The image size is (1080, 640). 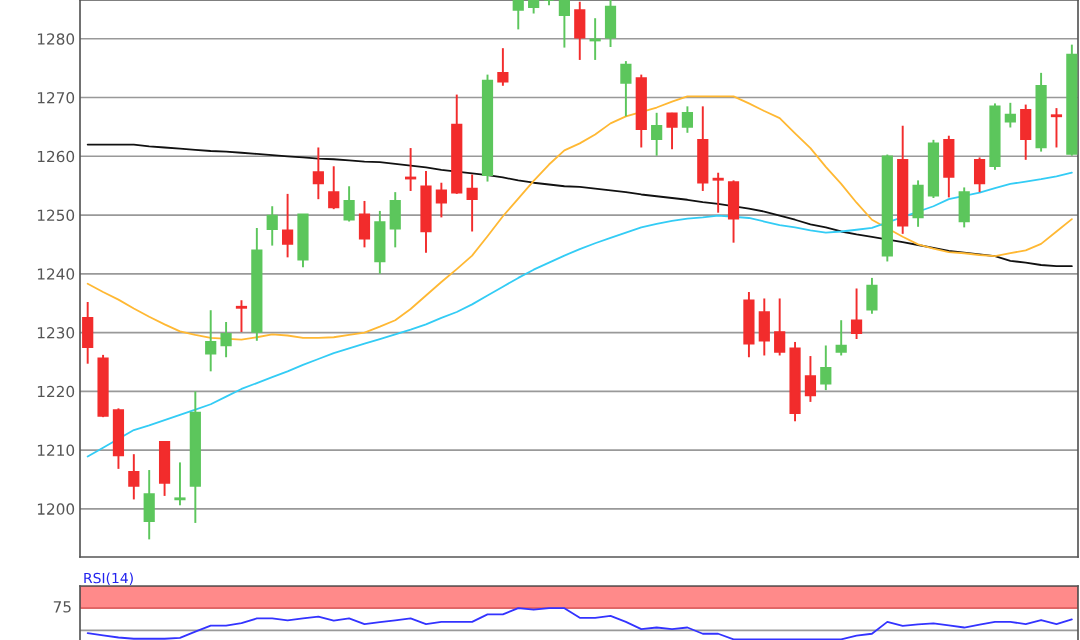 What do you see at coordinates (56, 274) in the screenshot?
I see `y-tick-label: 1240` at bounding box center [56, 274].